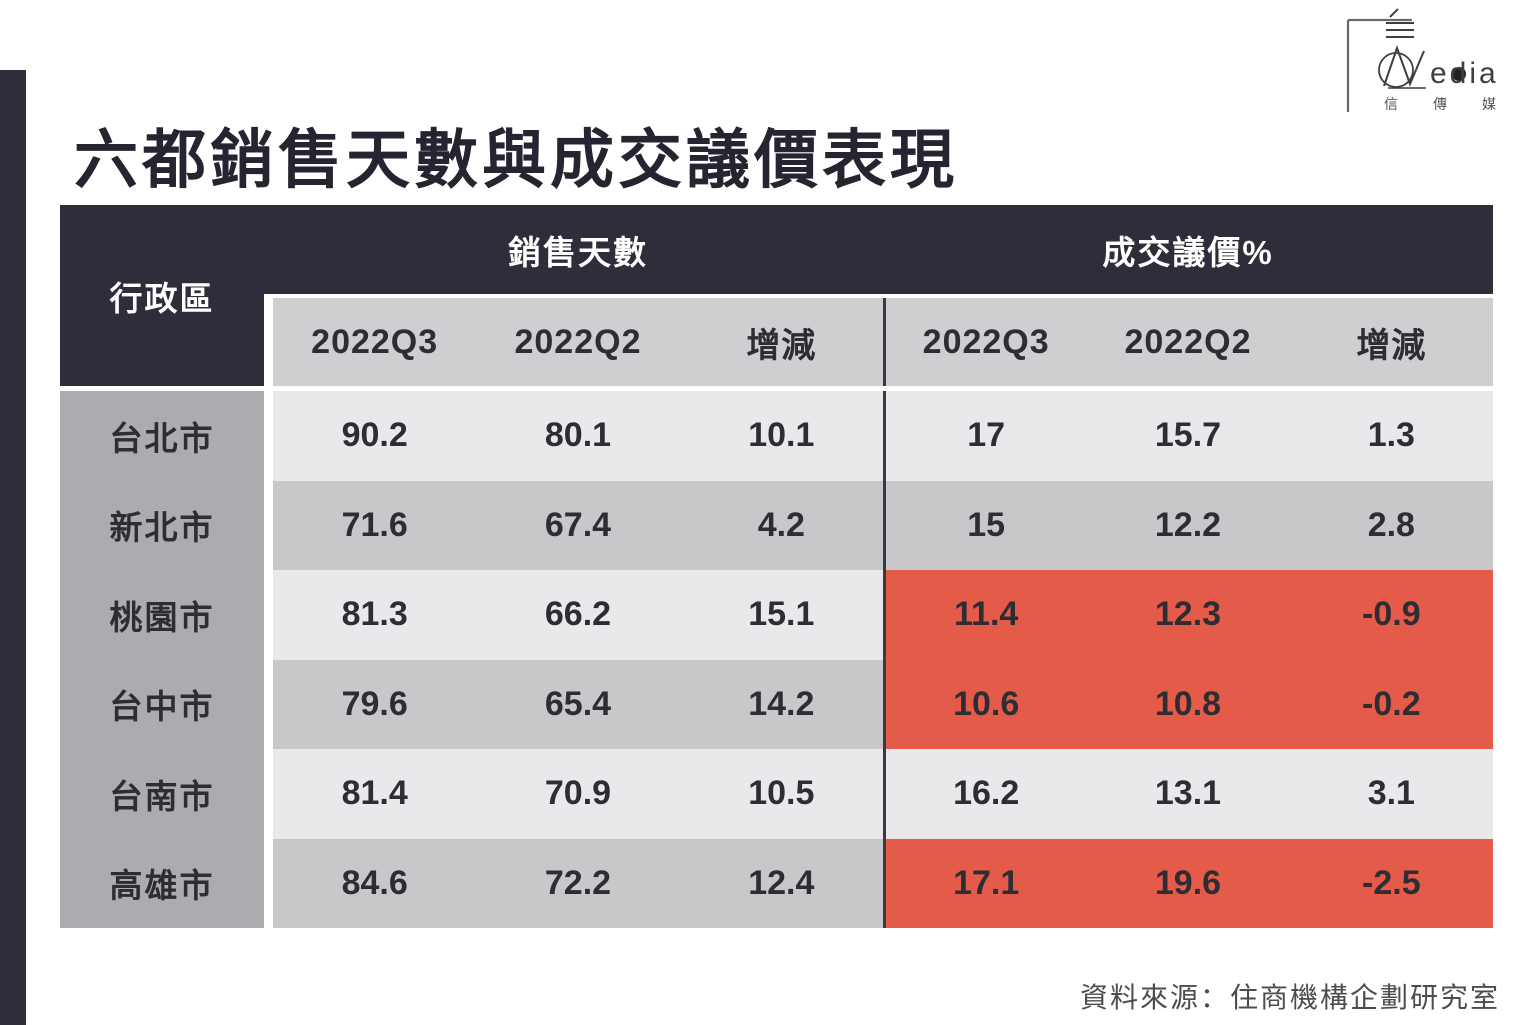 The image size is (1536, 1025). Describe the element at coordinates (1459, 74) in the screenshot. I see `logo-d-dot` at that location.